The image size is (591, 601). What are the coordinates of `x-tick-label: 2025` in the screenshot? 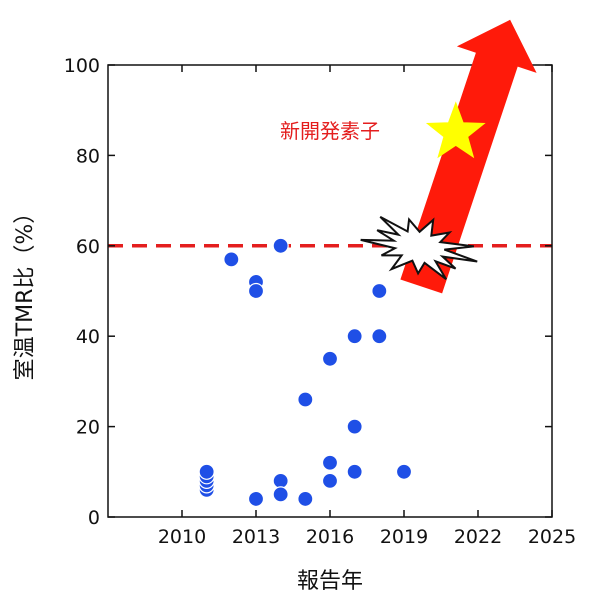 It's located at (552, 537).